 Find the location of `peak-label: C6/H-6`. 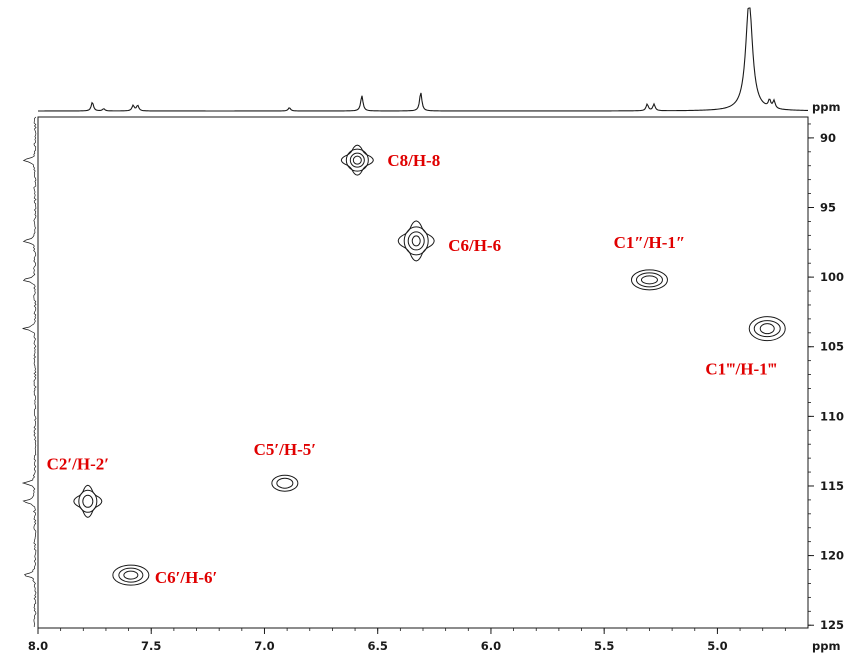

peak-label: C6/H-6 is located at coordinates (474, 245).